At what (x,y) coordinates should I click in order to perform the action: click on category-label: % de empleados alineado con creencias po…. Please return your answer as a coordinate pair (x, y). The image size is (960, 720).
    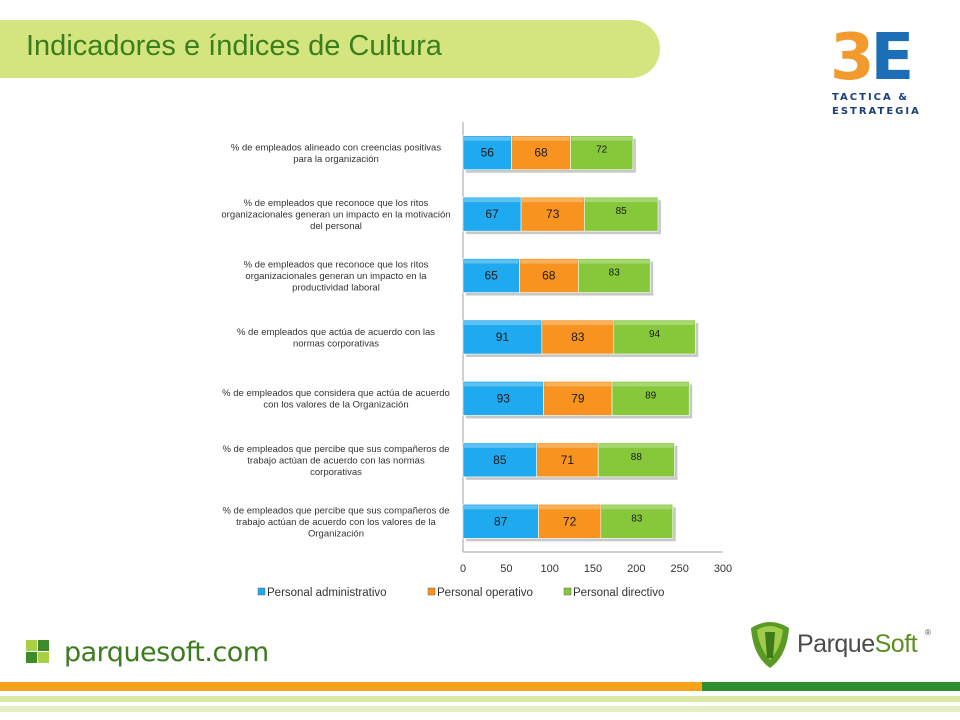
    Looking at the image, I should click on (336, 153).